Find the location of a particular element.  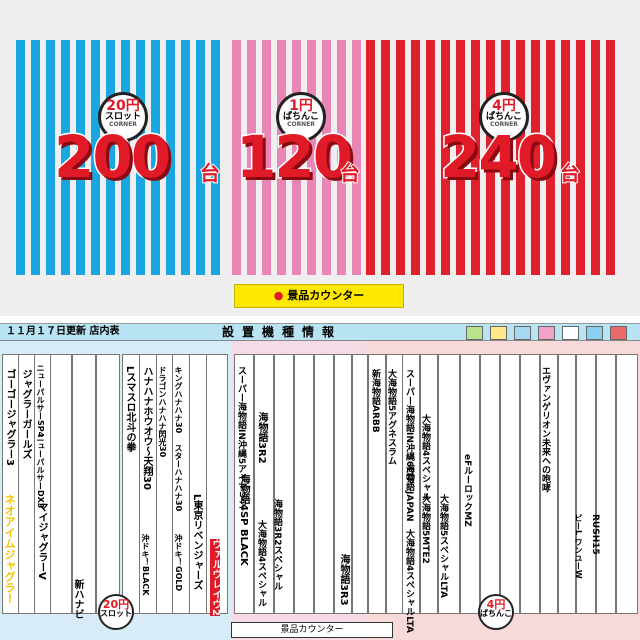

machine-okidoki: 沖ドキ！BLACK is located at coordinates (145, 565).